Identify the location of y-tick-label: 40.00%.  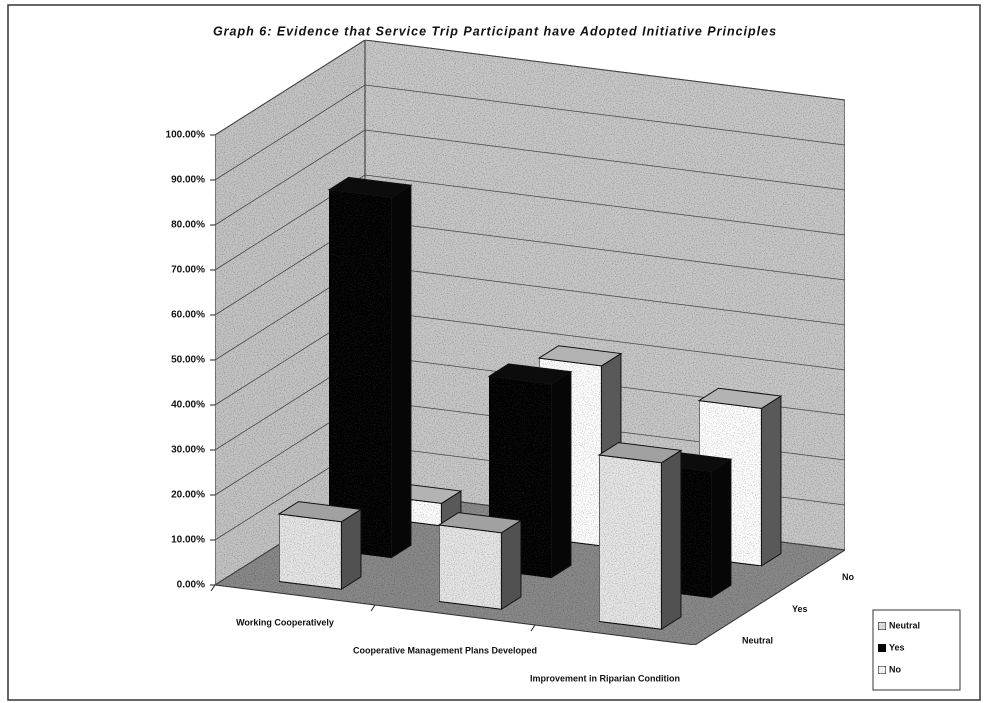
(188, 405).